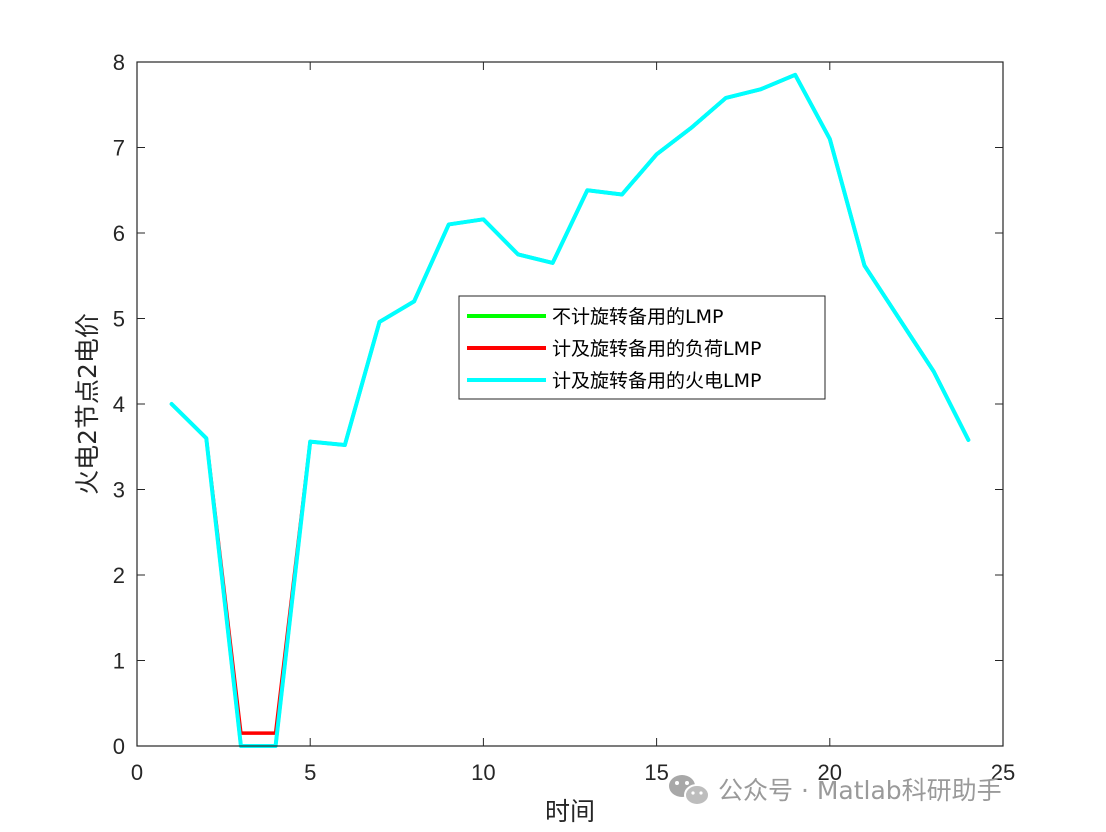 The width and height of the screenshot is (1106, 832). I want to click on legend-label-2: 计及旋转备用的负荷LMP, so click(656, 349).